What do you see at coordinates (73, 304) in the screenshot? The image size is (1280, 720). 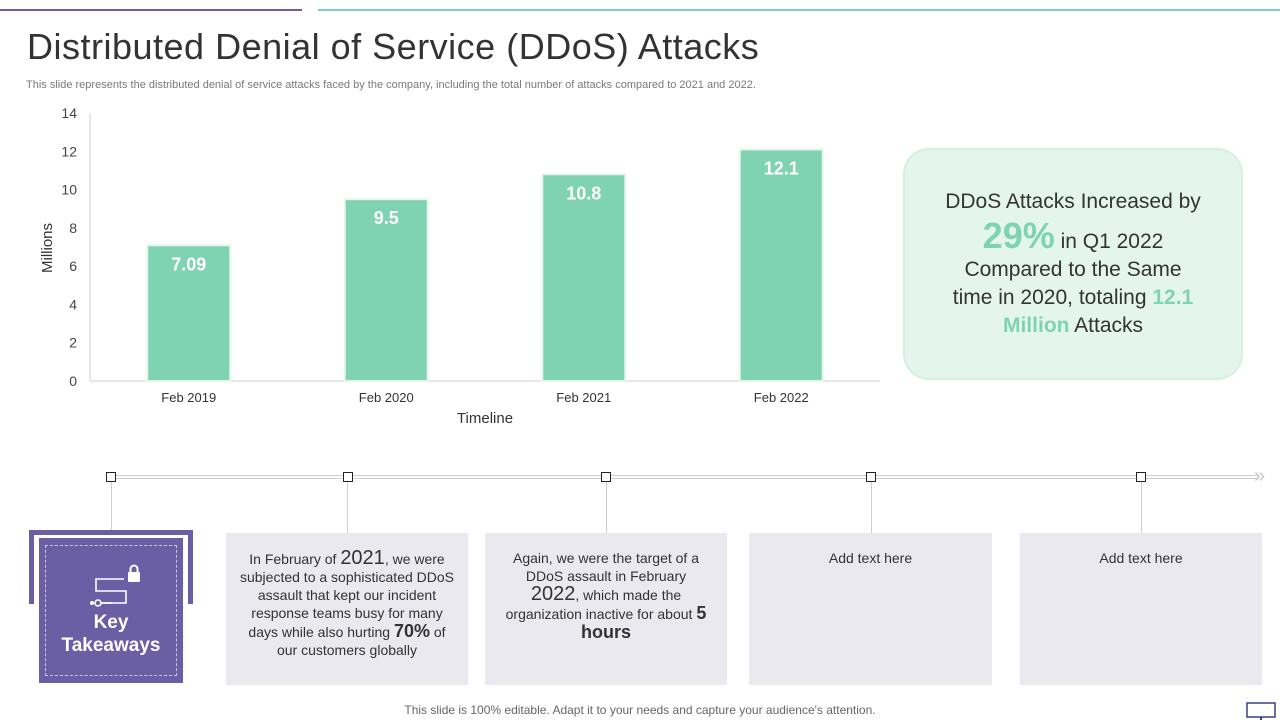 I see `y-tick-label: 4` at bounding box center [73, 304].